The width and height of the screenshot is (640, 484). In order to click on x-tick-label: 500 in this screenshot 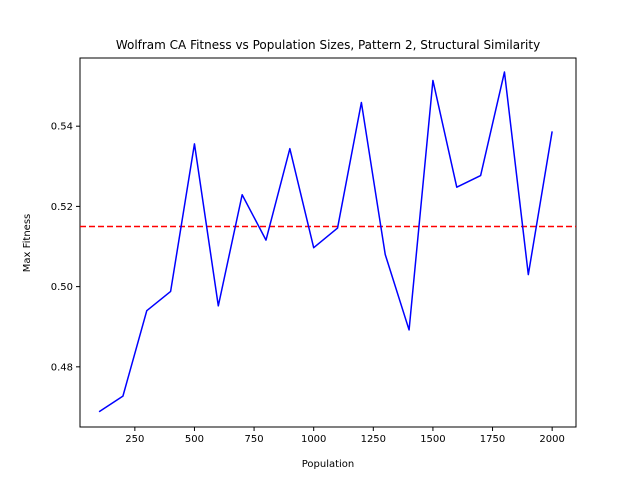, I will do `click(194, 439)`.